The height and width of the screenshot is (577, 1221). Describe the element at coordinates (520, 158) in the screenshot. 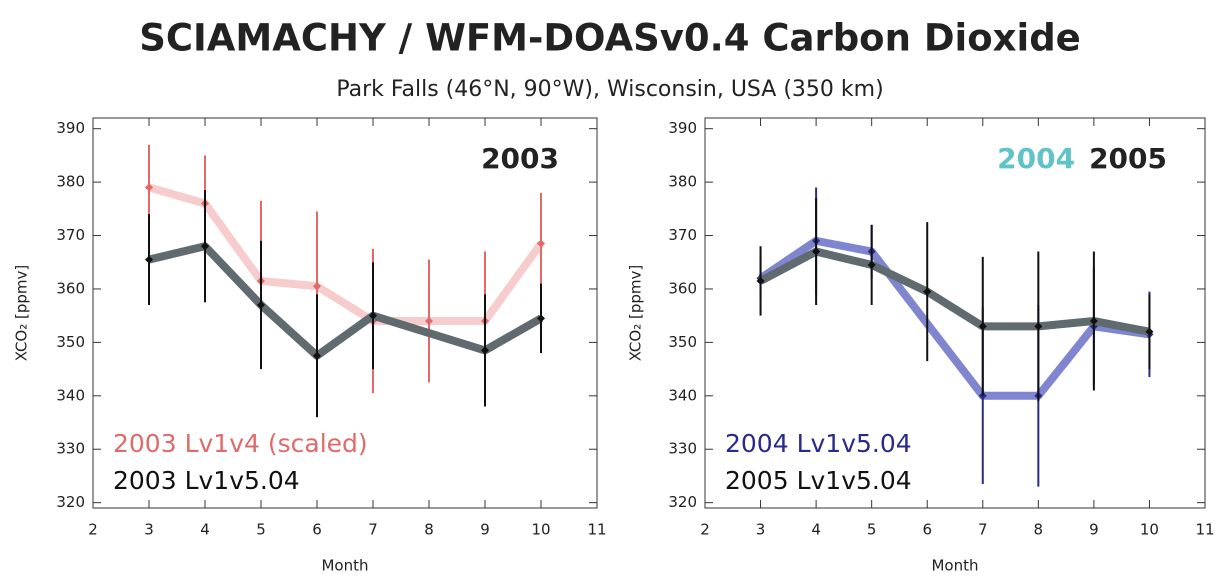

I see `annotation: 2003` at that location.